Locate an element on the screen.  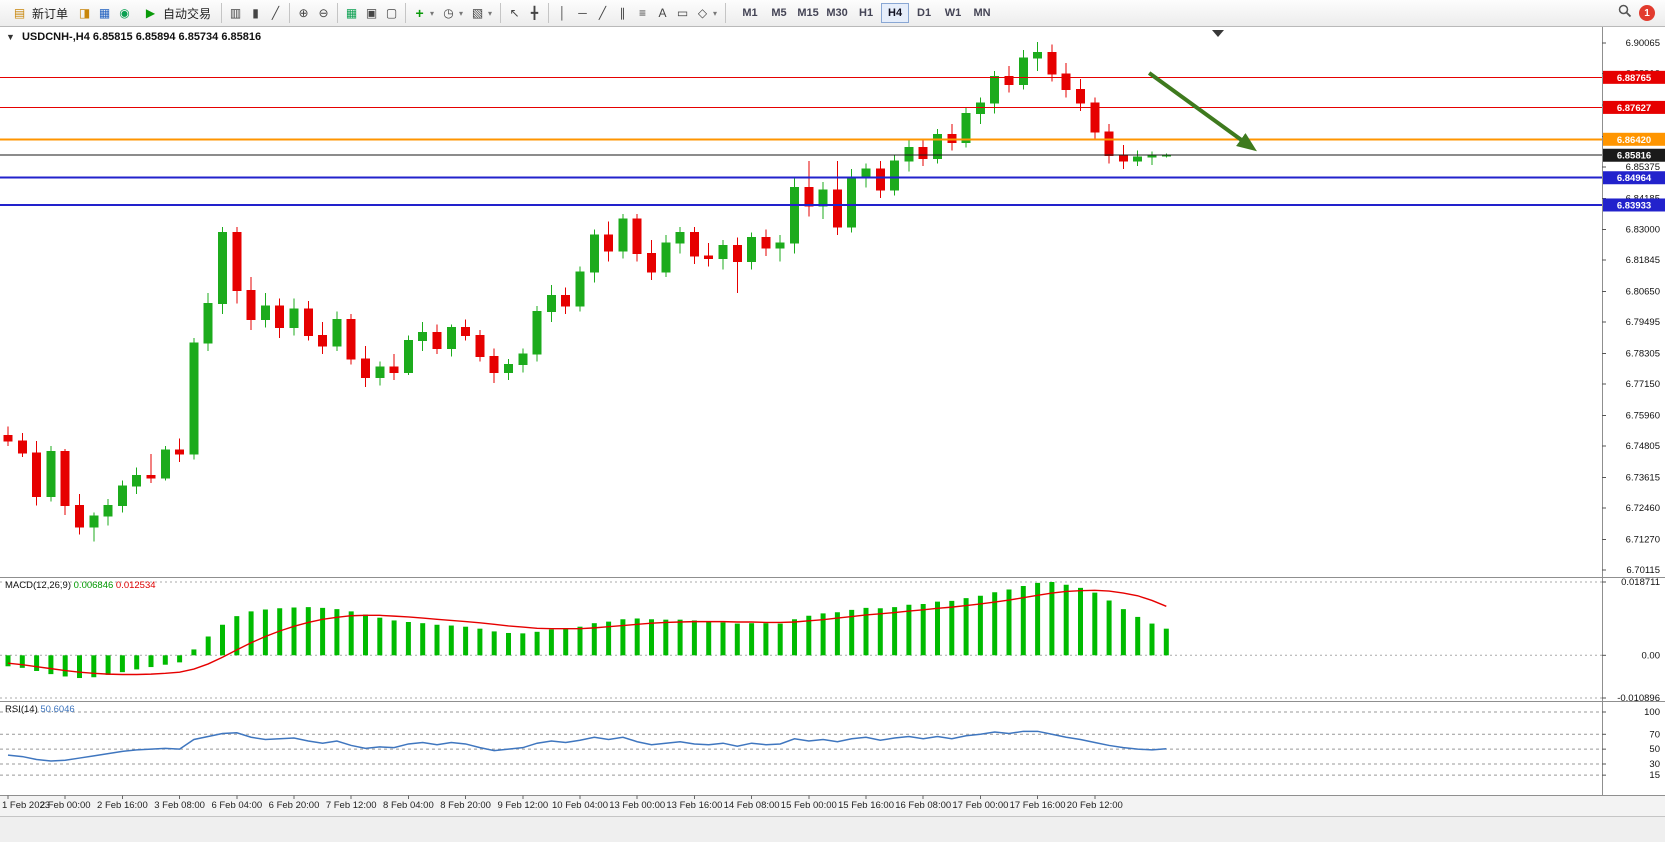
cursor-icon: ↖ is located at coordinates (514, 12).